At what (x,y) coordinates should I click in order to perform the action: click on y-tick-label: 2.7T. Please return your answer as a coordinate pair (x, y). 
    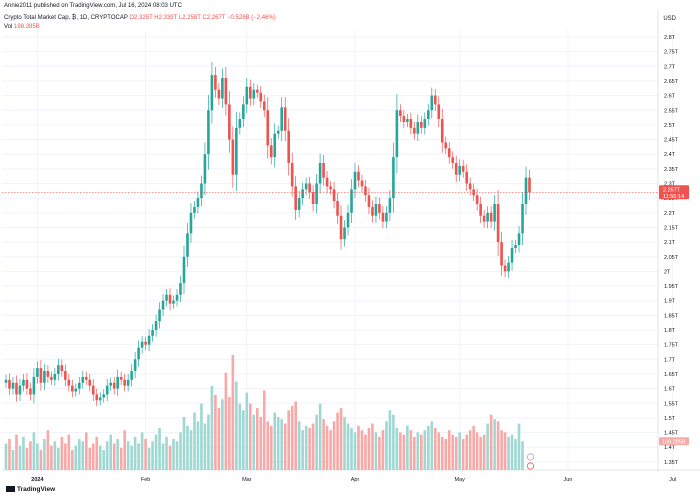
    Looking at the image, I should click on (670, 67).